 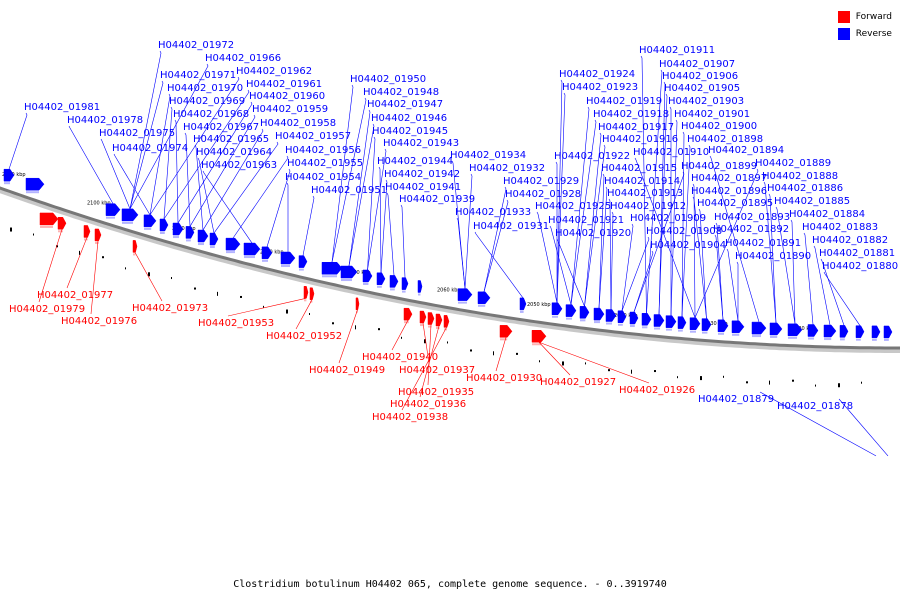 What do you see at coordinates (657, 390) in the screenshot?
I see `gene-label-forward: H04402_01926` at bounding box center [657, 390].